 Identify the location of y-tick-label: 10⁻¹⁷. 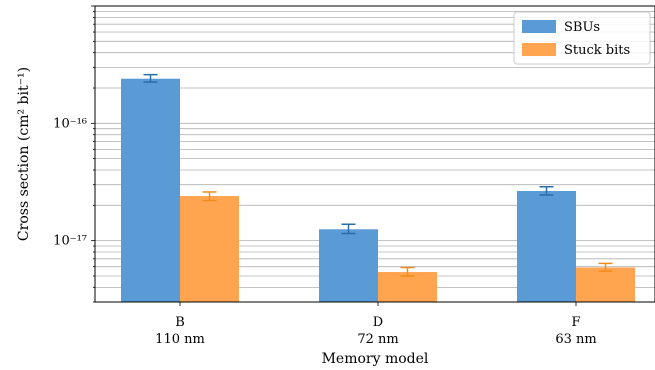
(70, 241).